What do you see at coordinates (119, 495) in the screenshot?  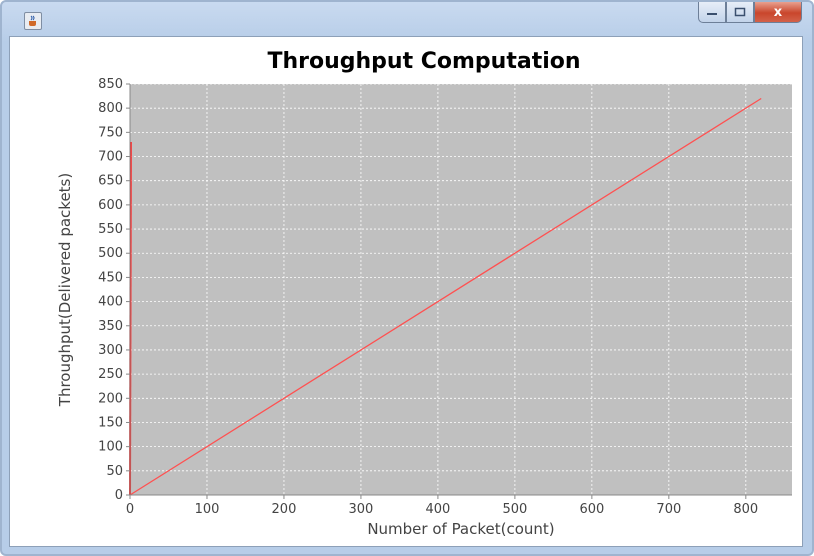 I see `y-tick-label: 0` at bounding box center [119, 495].